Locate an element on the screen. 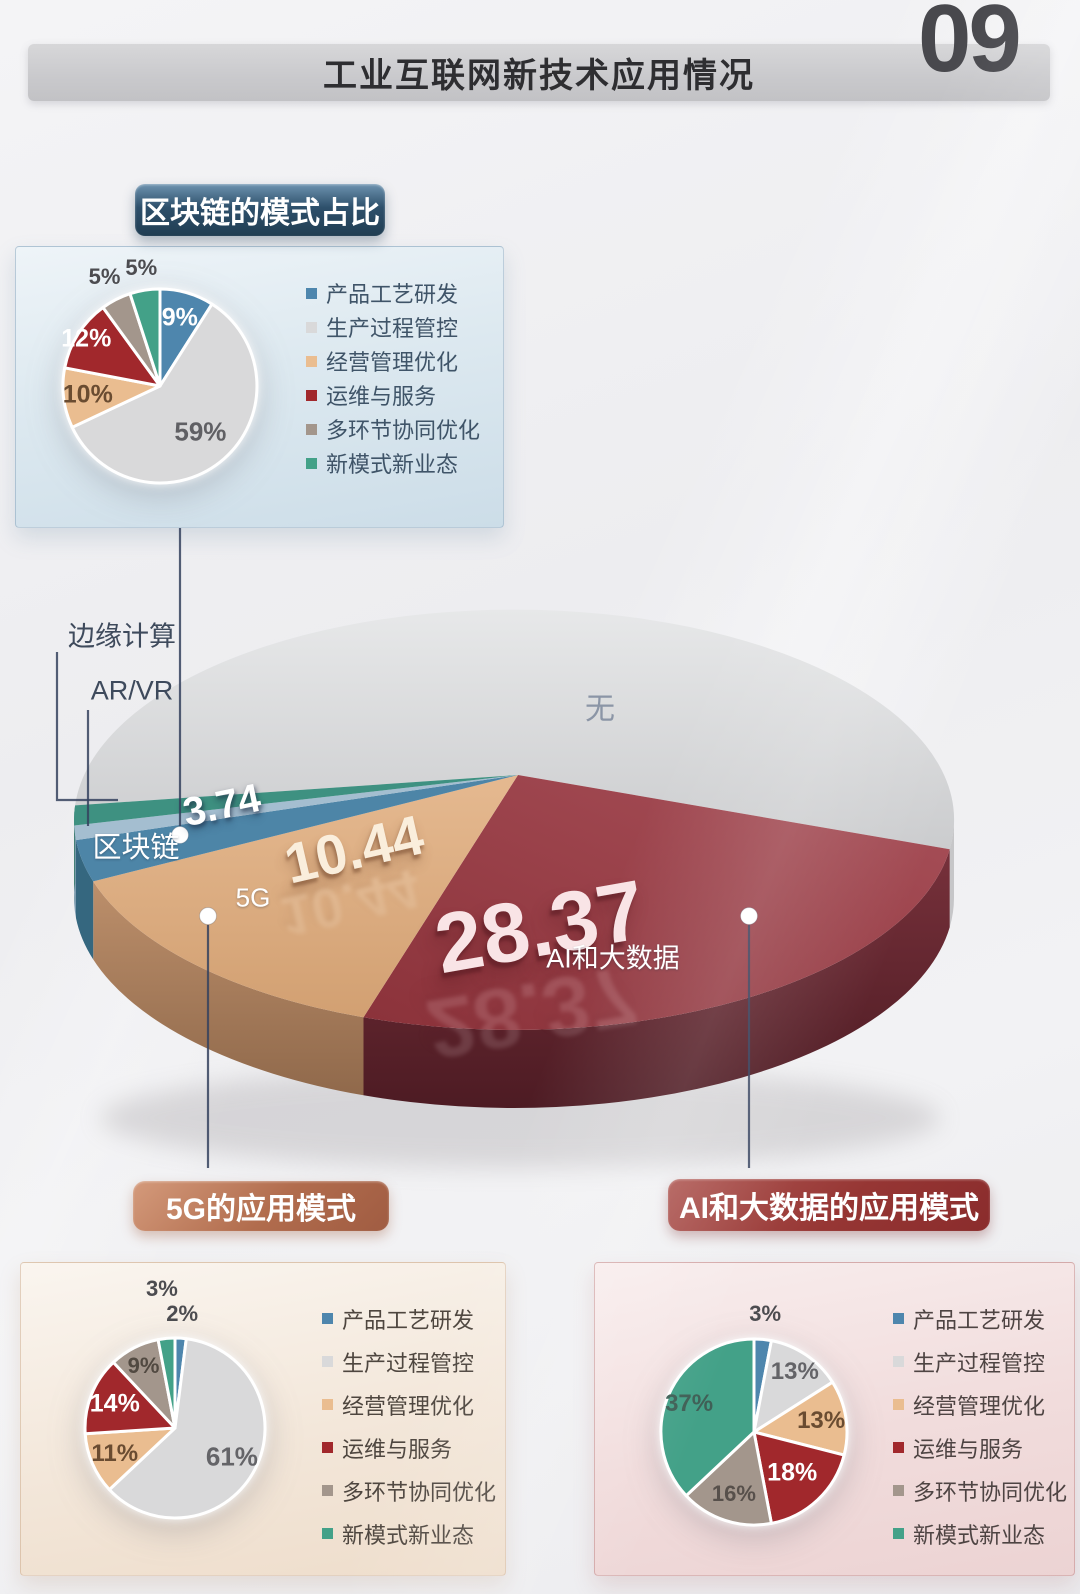 This screenshot has width=1080, height=1594. g5-legend: 产品工艺研发 生产过程管控 经营管理优化 运维与服务多环节协同优化 新模式新业态 is located at coordinates (409, 1426).